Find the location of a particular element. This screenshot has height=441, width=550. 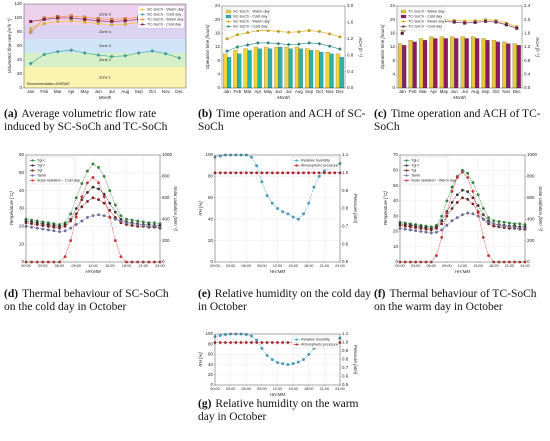

legend-label: TC-SoCh - Warm day is located at coordinates (426, 12).